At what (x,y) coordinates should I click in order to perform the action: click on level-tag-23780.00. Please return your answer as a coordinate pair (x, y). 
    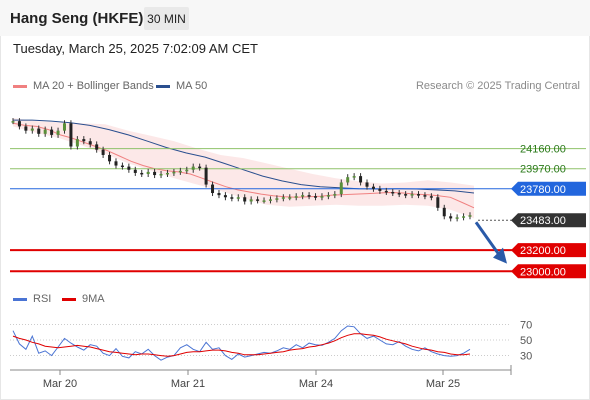
    Looking at the image, I should click on (548, 188).